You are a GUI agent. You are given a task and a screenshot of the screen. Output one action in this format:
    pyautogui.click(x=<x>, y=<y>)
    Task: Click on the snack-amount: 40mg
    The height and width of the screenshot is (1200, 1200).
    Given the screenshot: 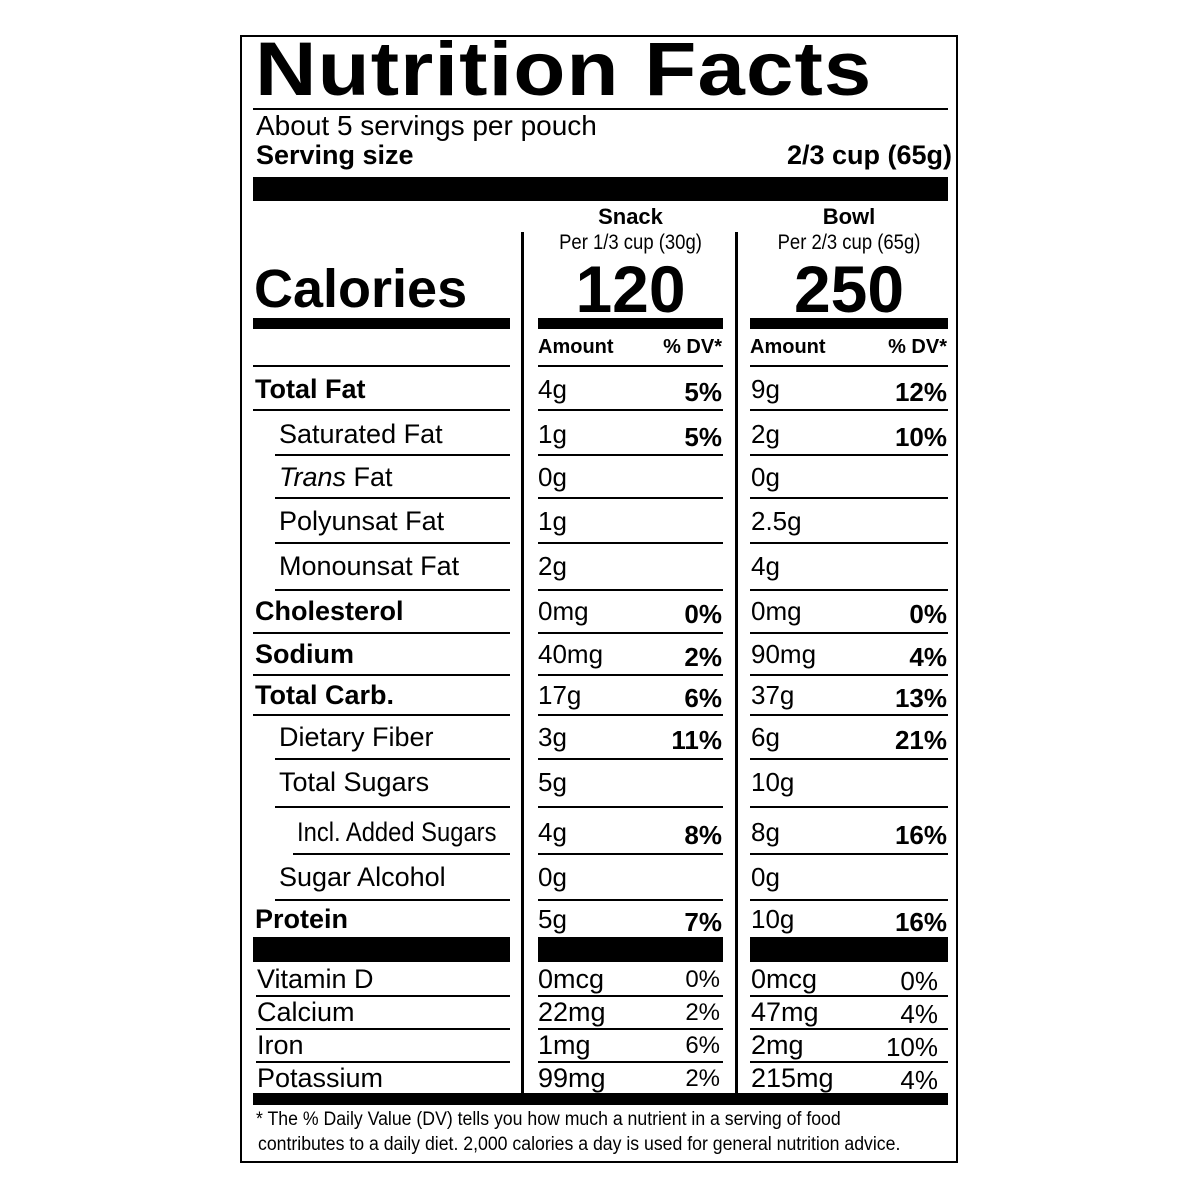 What is the action you would take?
    pyautogui.click(x=571, y=654)
    